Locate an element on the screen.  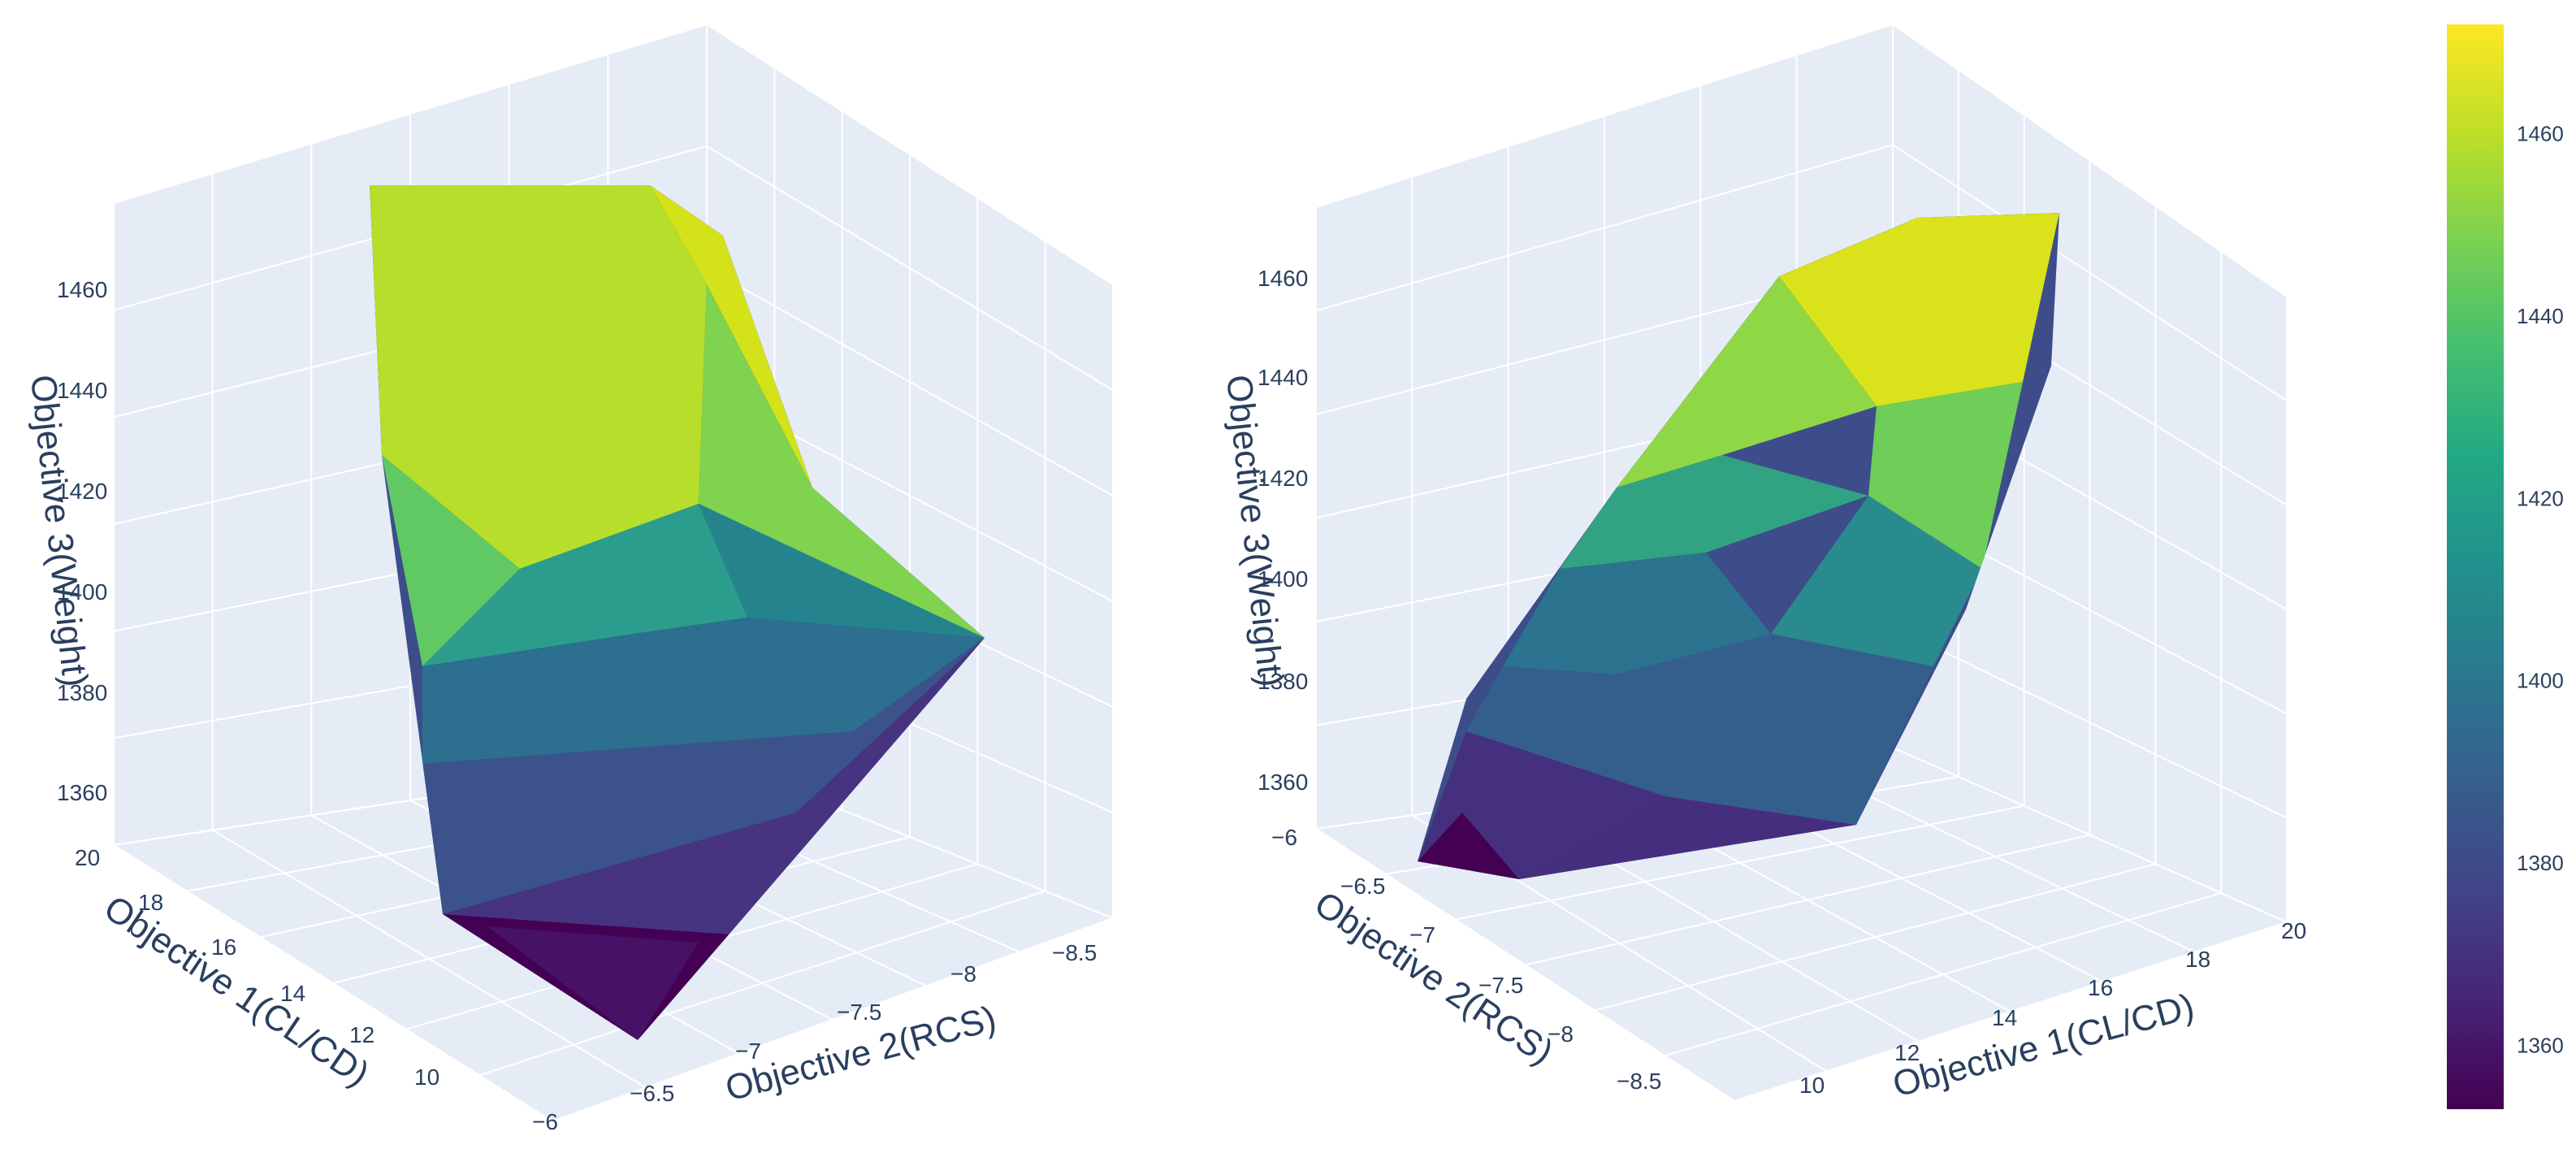
left-y-ticks: −6.5 −7 −7.5 −8 −8.5 is located at coordinates (863, 1023).